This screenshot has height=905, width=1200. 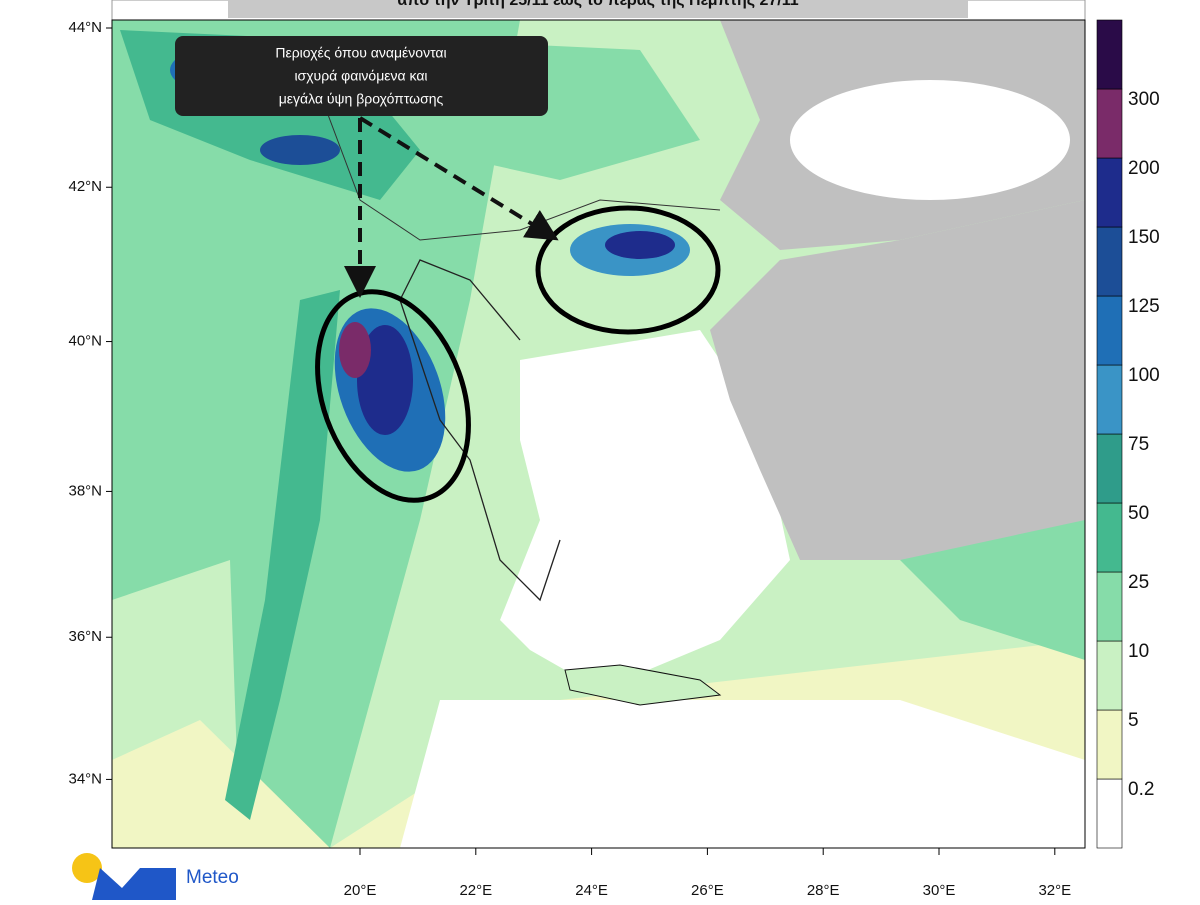 I want to click on callout-box, so click(x=361, y=76).